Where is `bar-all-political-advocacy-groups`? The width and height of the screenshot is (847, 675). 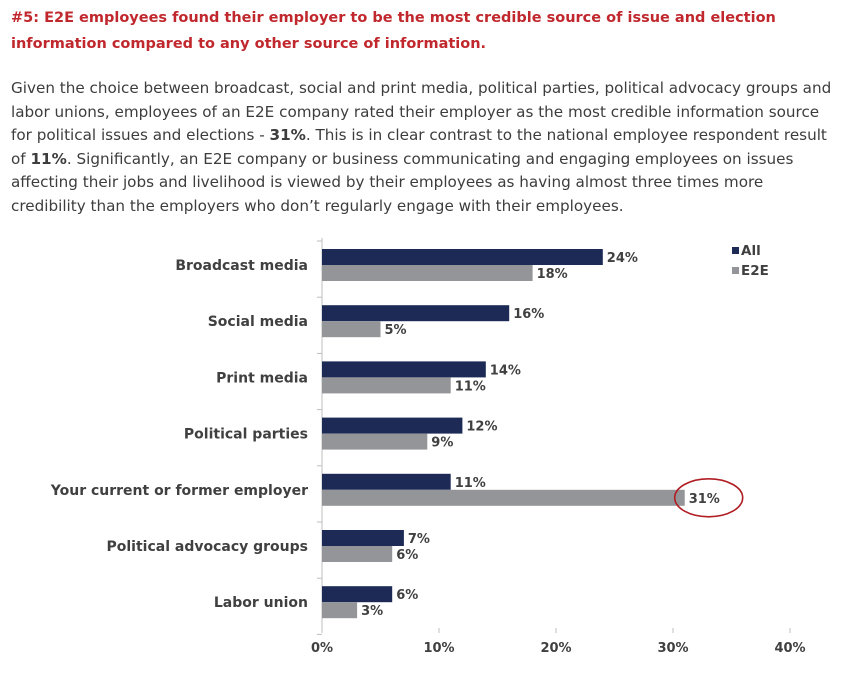 bar-all-political-advocacy-groups is located at coordinates (363, 538).